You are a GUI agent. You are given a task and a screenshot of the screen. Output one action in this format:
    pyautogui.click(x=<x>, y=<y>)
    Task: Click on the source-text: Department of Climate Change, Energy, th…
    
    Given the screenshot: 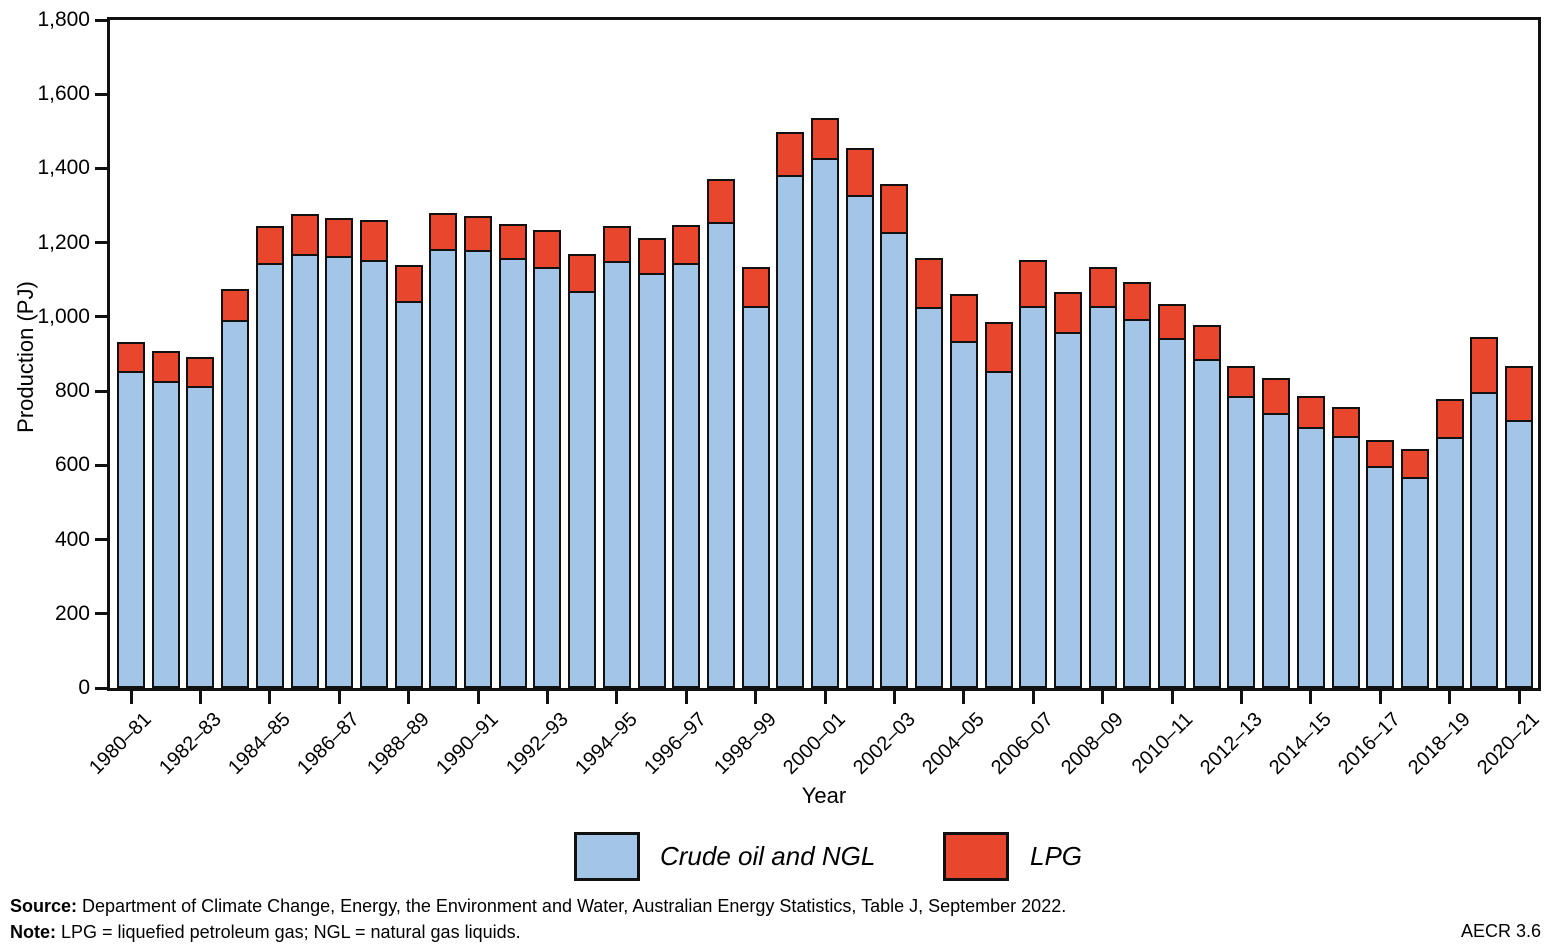 What is the action you would take?
    pyautogui.click(x=572, y=906)
    